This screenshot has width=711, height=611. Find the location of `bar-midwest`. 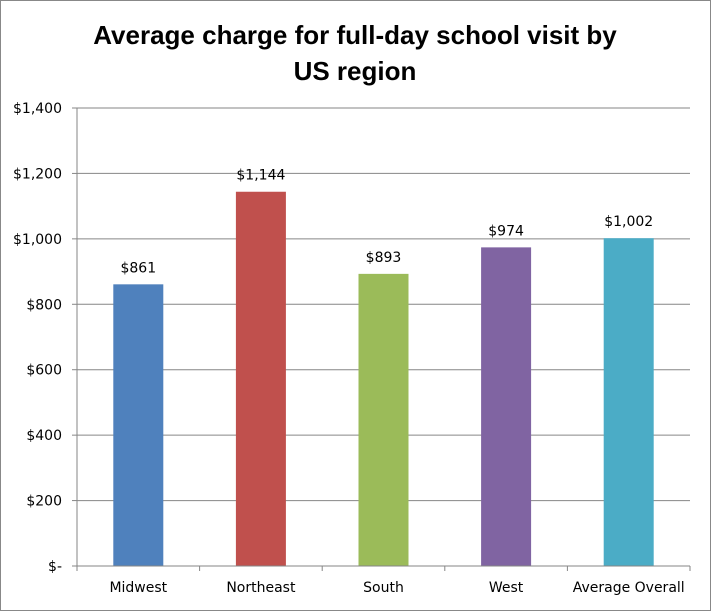

bar-midwest is located at coordinates (138, 425).